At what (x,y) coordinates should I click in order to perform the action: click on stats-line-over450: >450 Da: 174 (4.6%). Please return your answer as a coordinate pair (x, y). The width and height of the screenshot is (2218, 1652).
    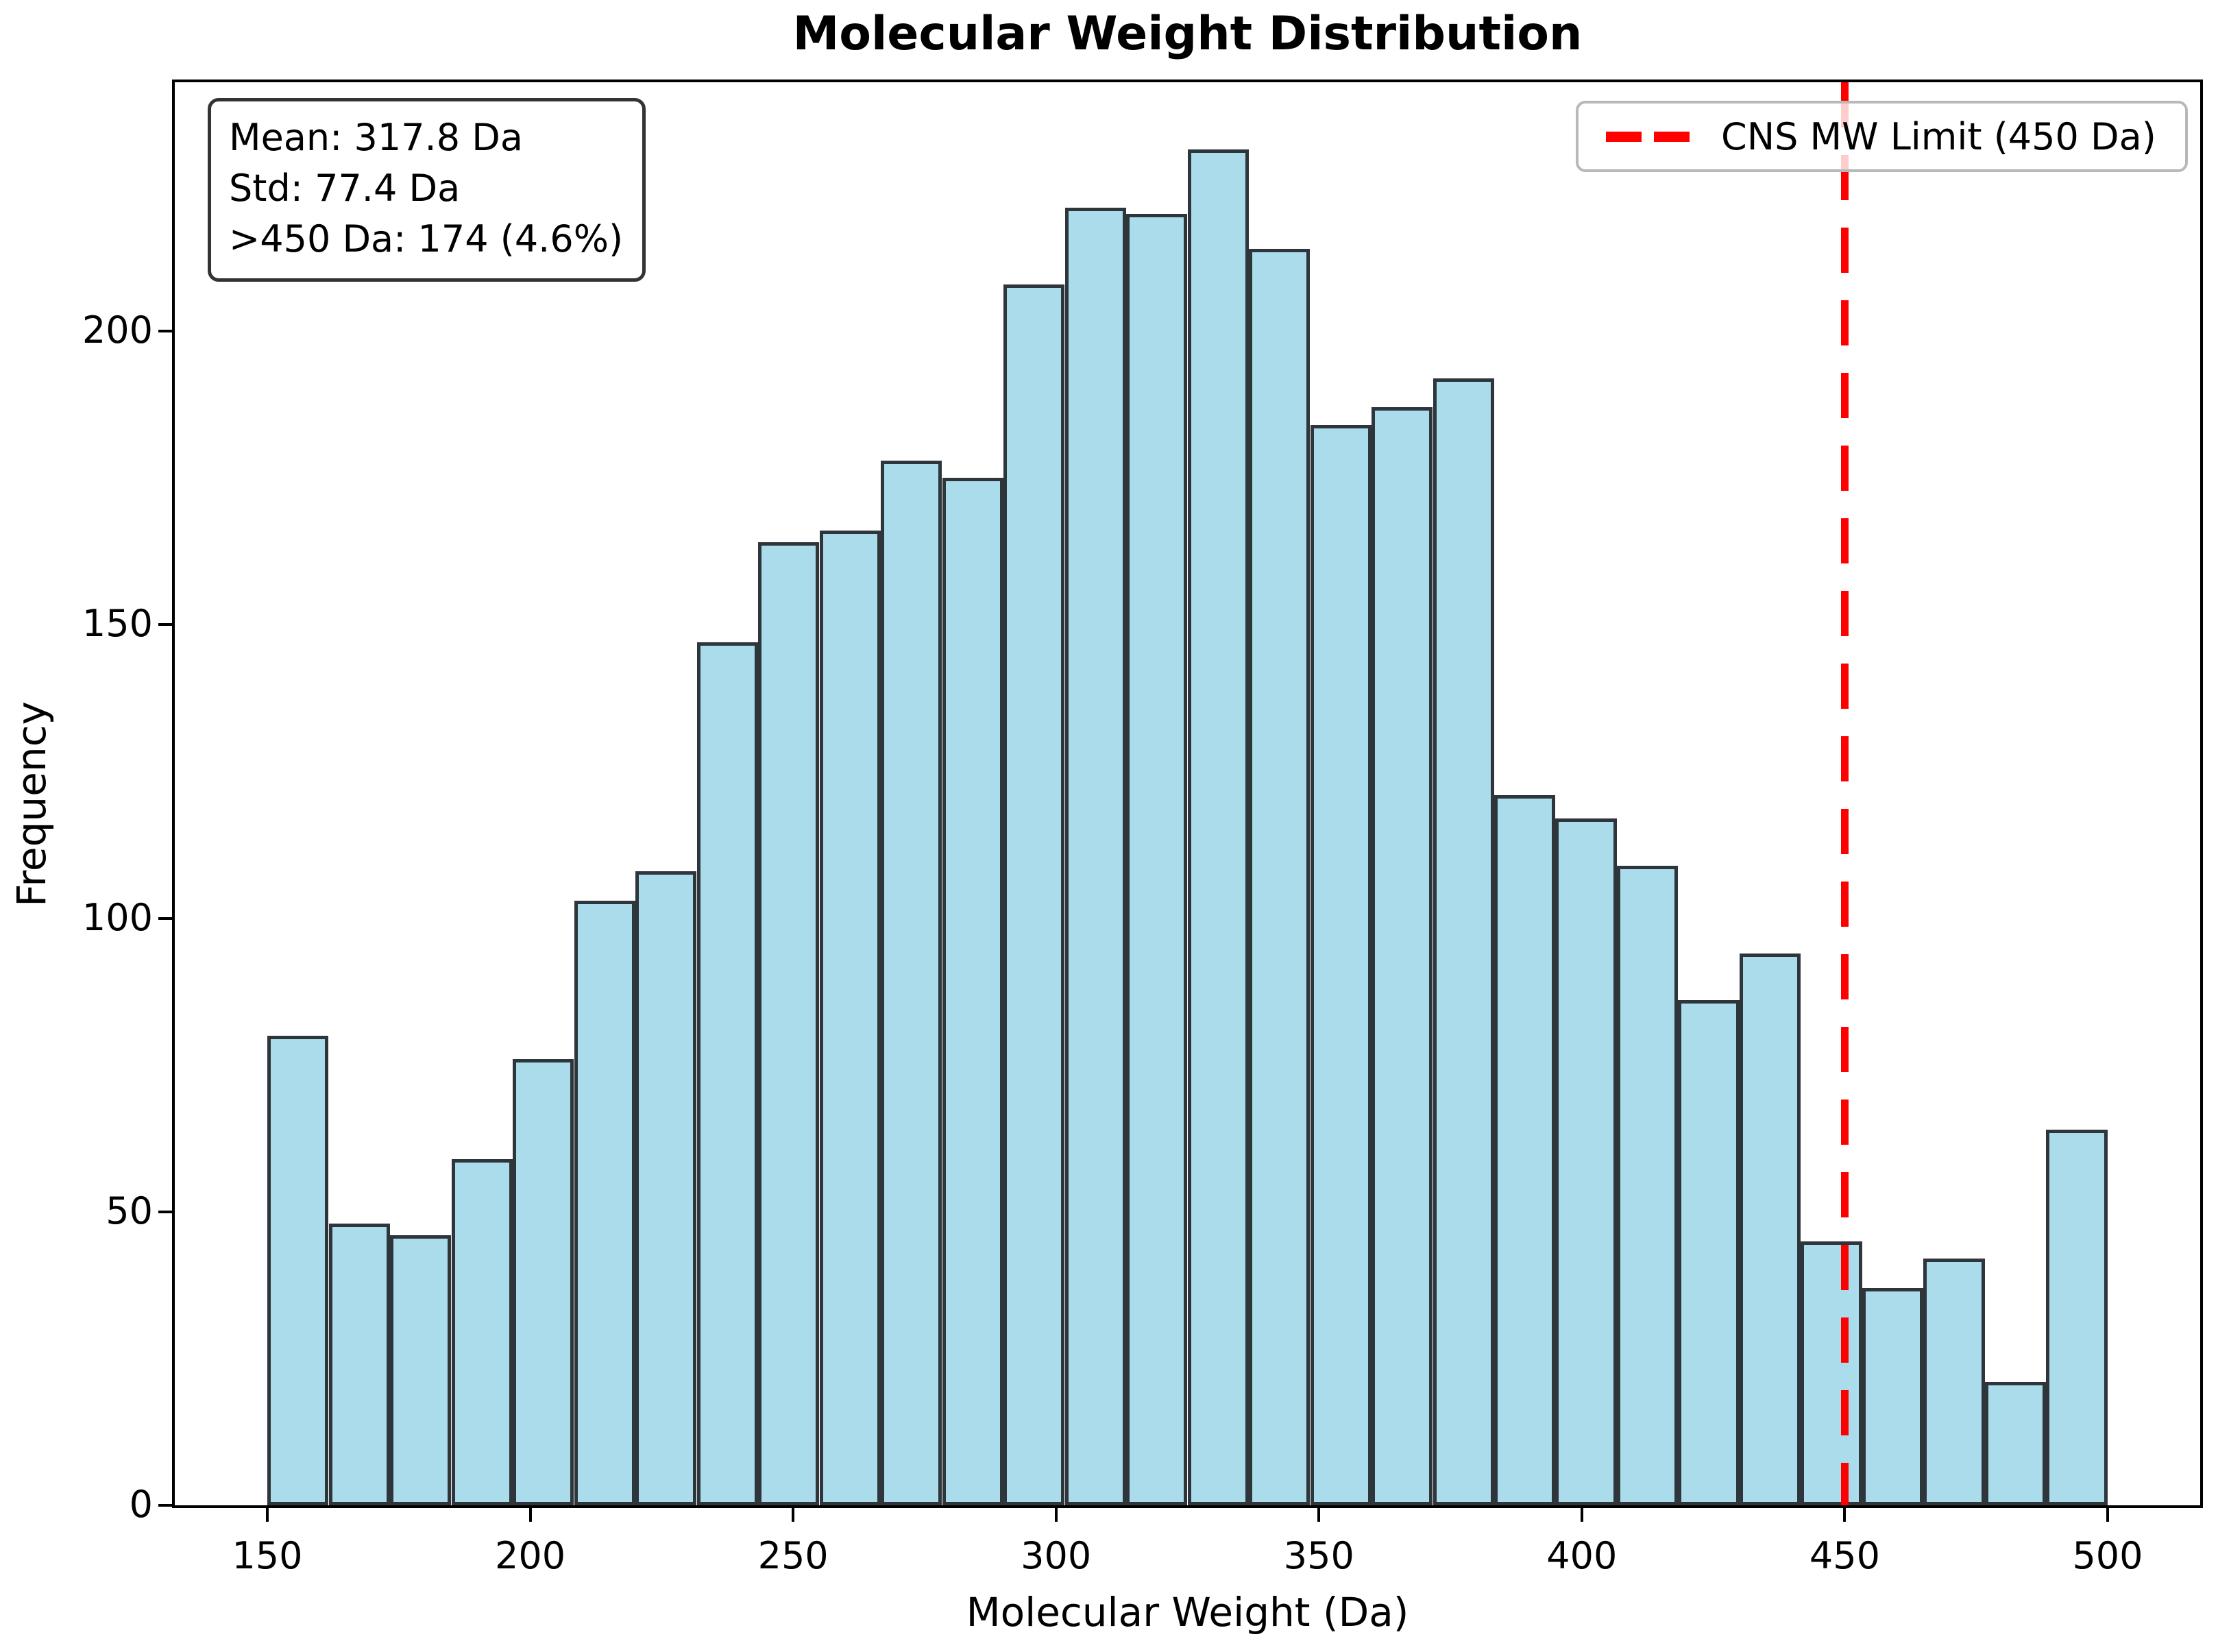
    Looking at the image, I should click on (426, 238).